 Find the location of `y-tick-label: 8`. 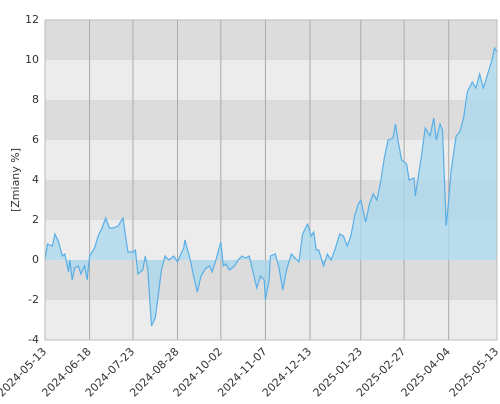

y-tick-label: 8 is located at coordinates (35, 99).